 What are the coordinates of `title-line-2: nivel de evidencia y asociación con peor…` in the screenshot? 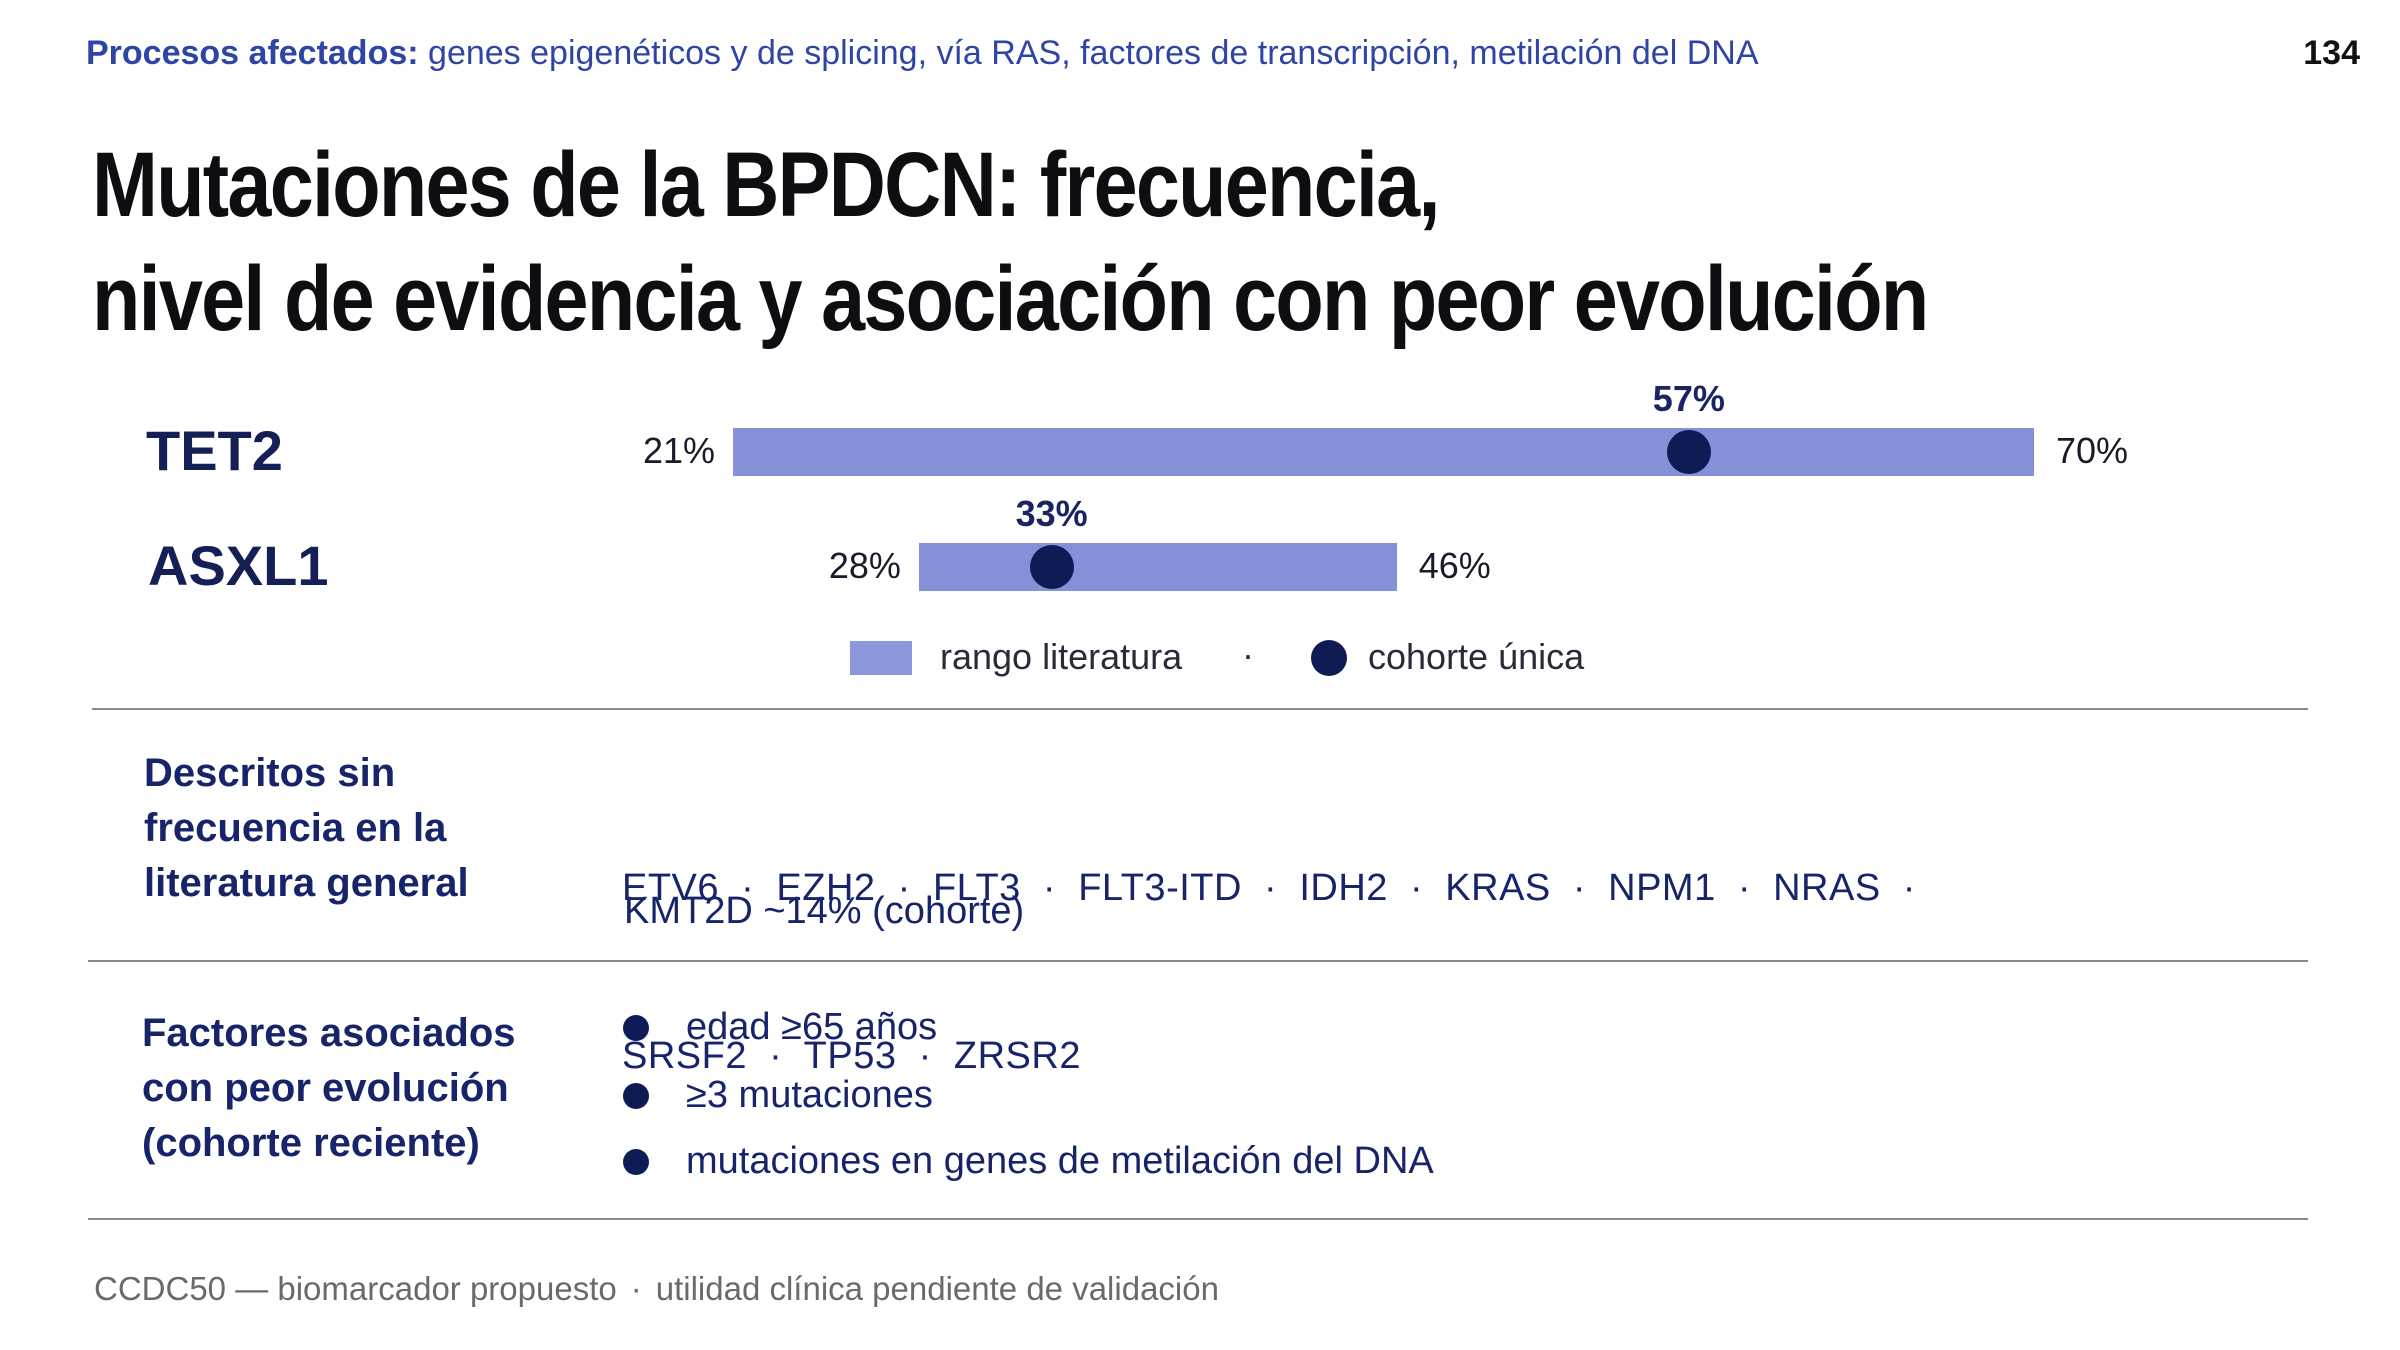 It's located at (1010, 299).